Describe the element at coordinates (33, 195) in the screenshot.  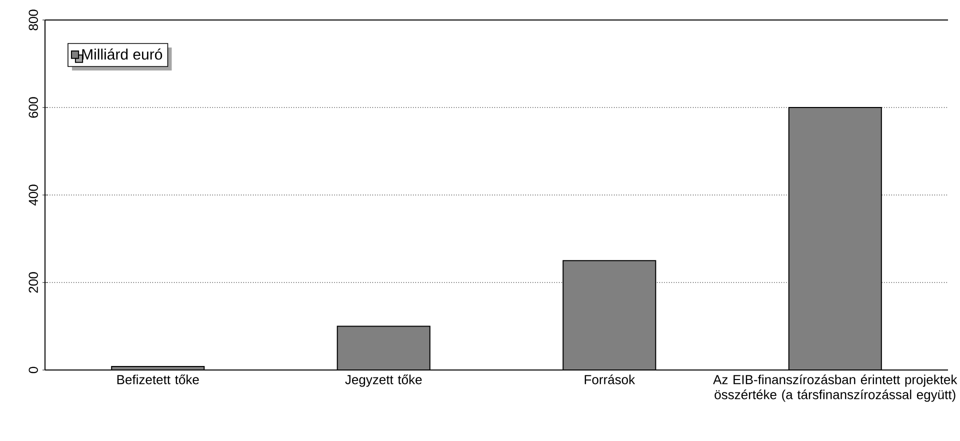
I see `y-tick-label: 400` at that location.